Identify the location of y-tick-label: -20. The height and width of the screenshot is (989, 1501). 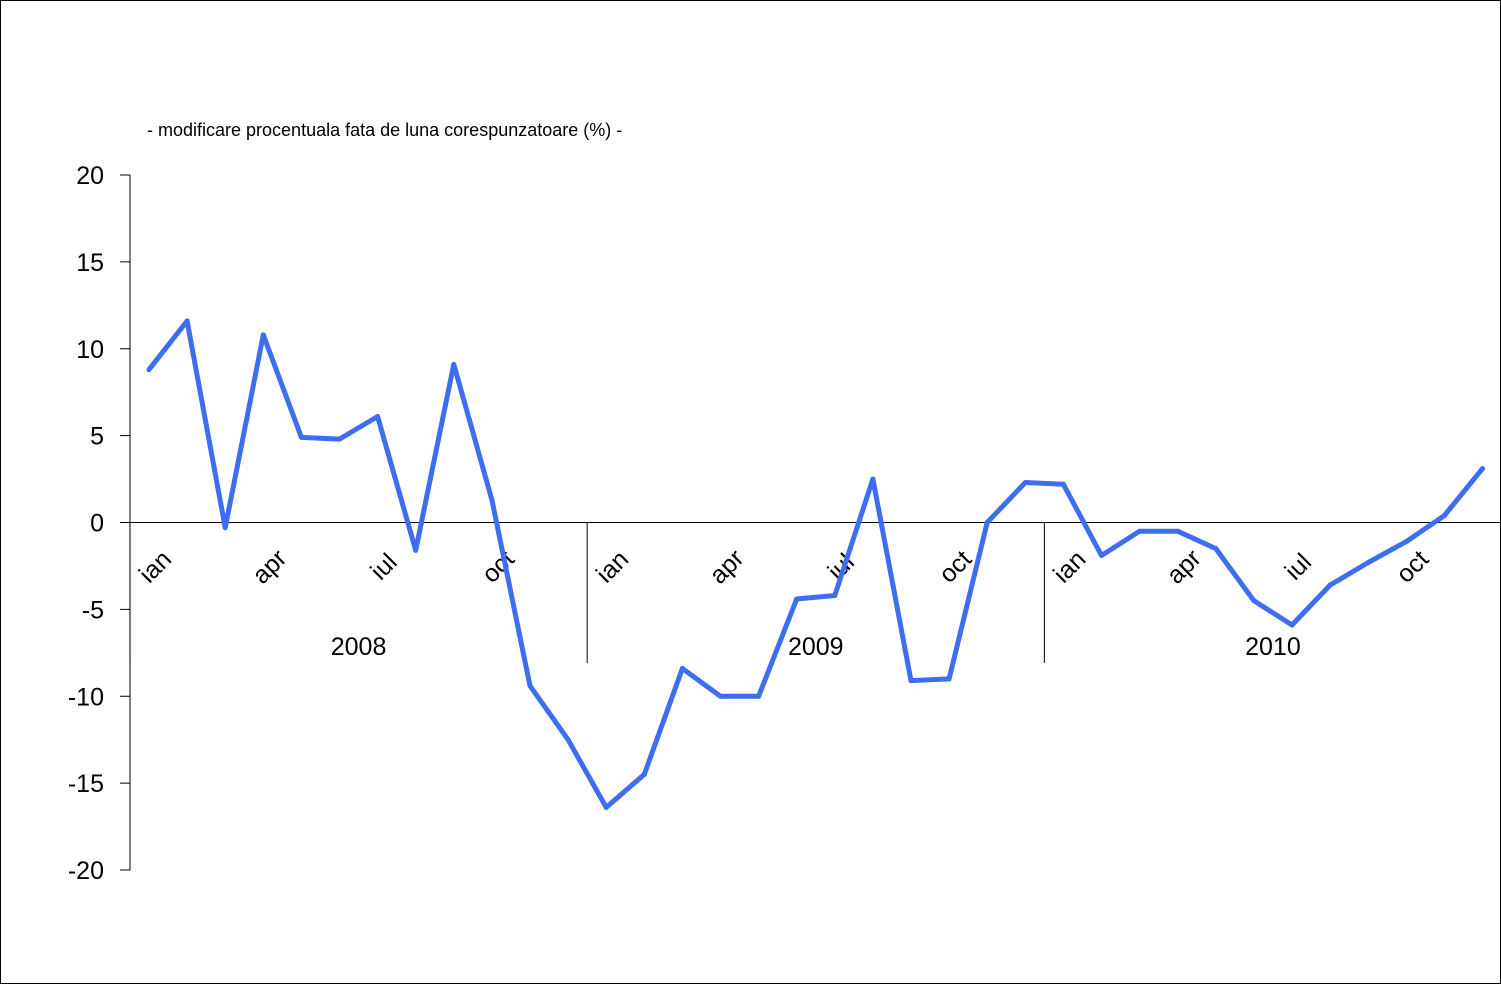
(86, 871).